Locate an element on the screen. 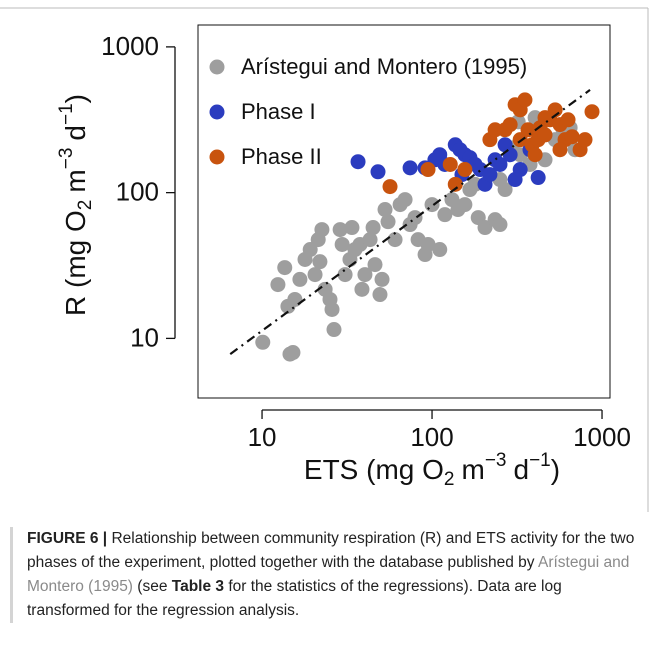 The height and width of the screenshot is (650, 657). legend-label: Phase II is located at coordinates (281, 156).